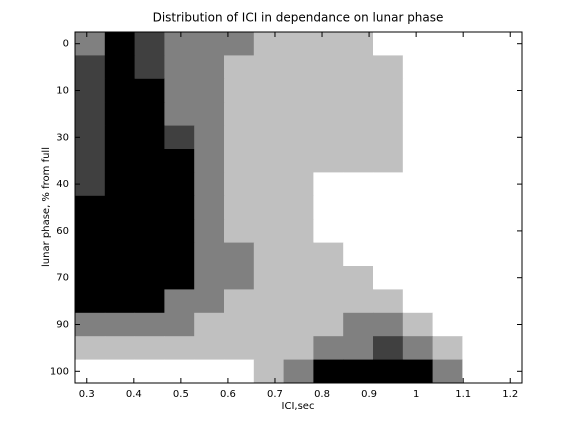 This screenshot has height=432, width=576. What do you see at coordinates (134, 394) in the screenshot?
I see `x-tick-label: 0.4` at bounding box center [134, 394].